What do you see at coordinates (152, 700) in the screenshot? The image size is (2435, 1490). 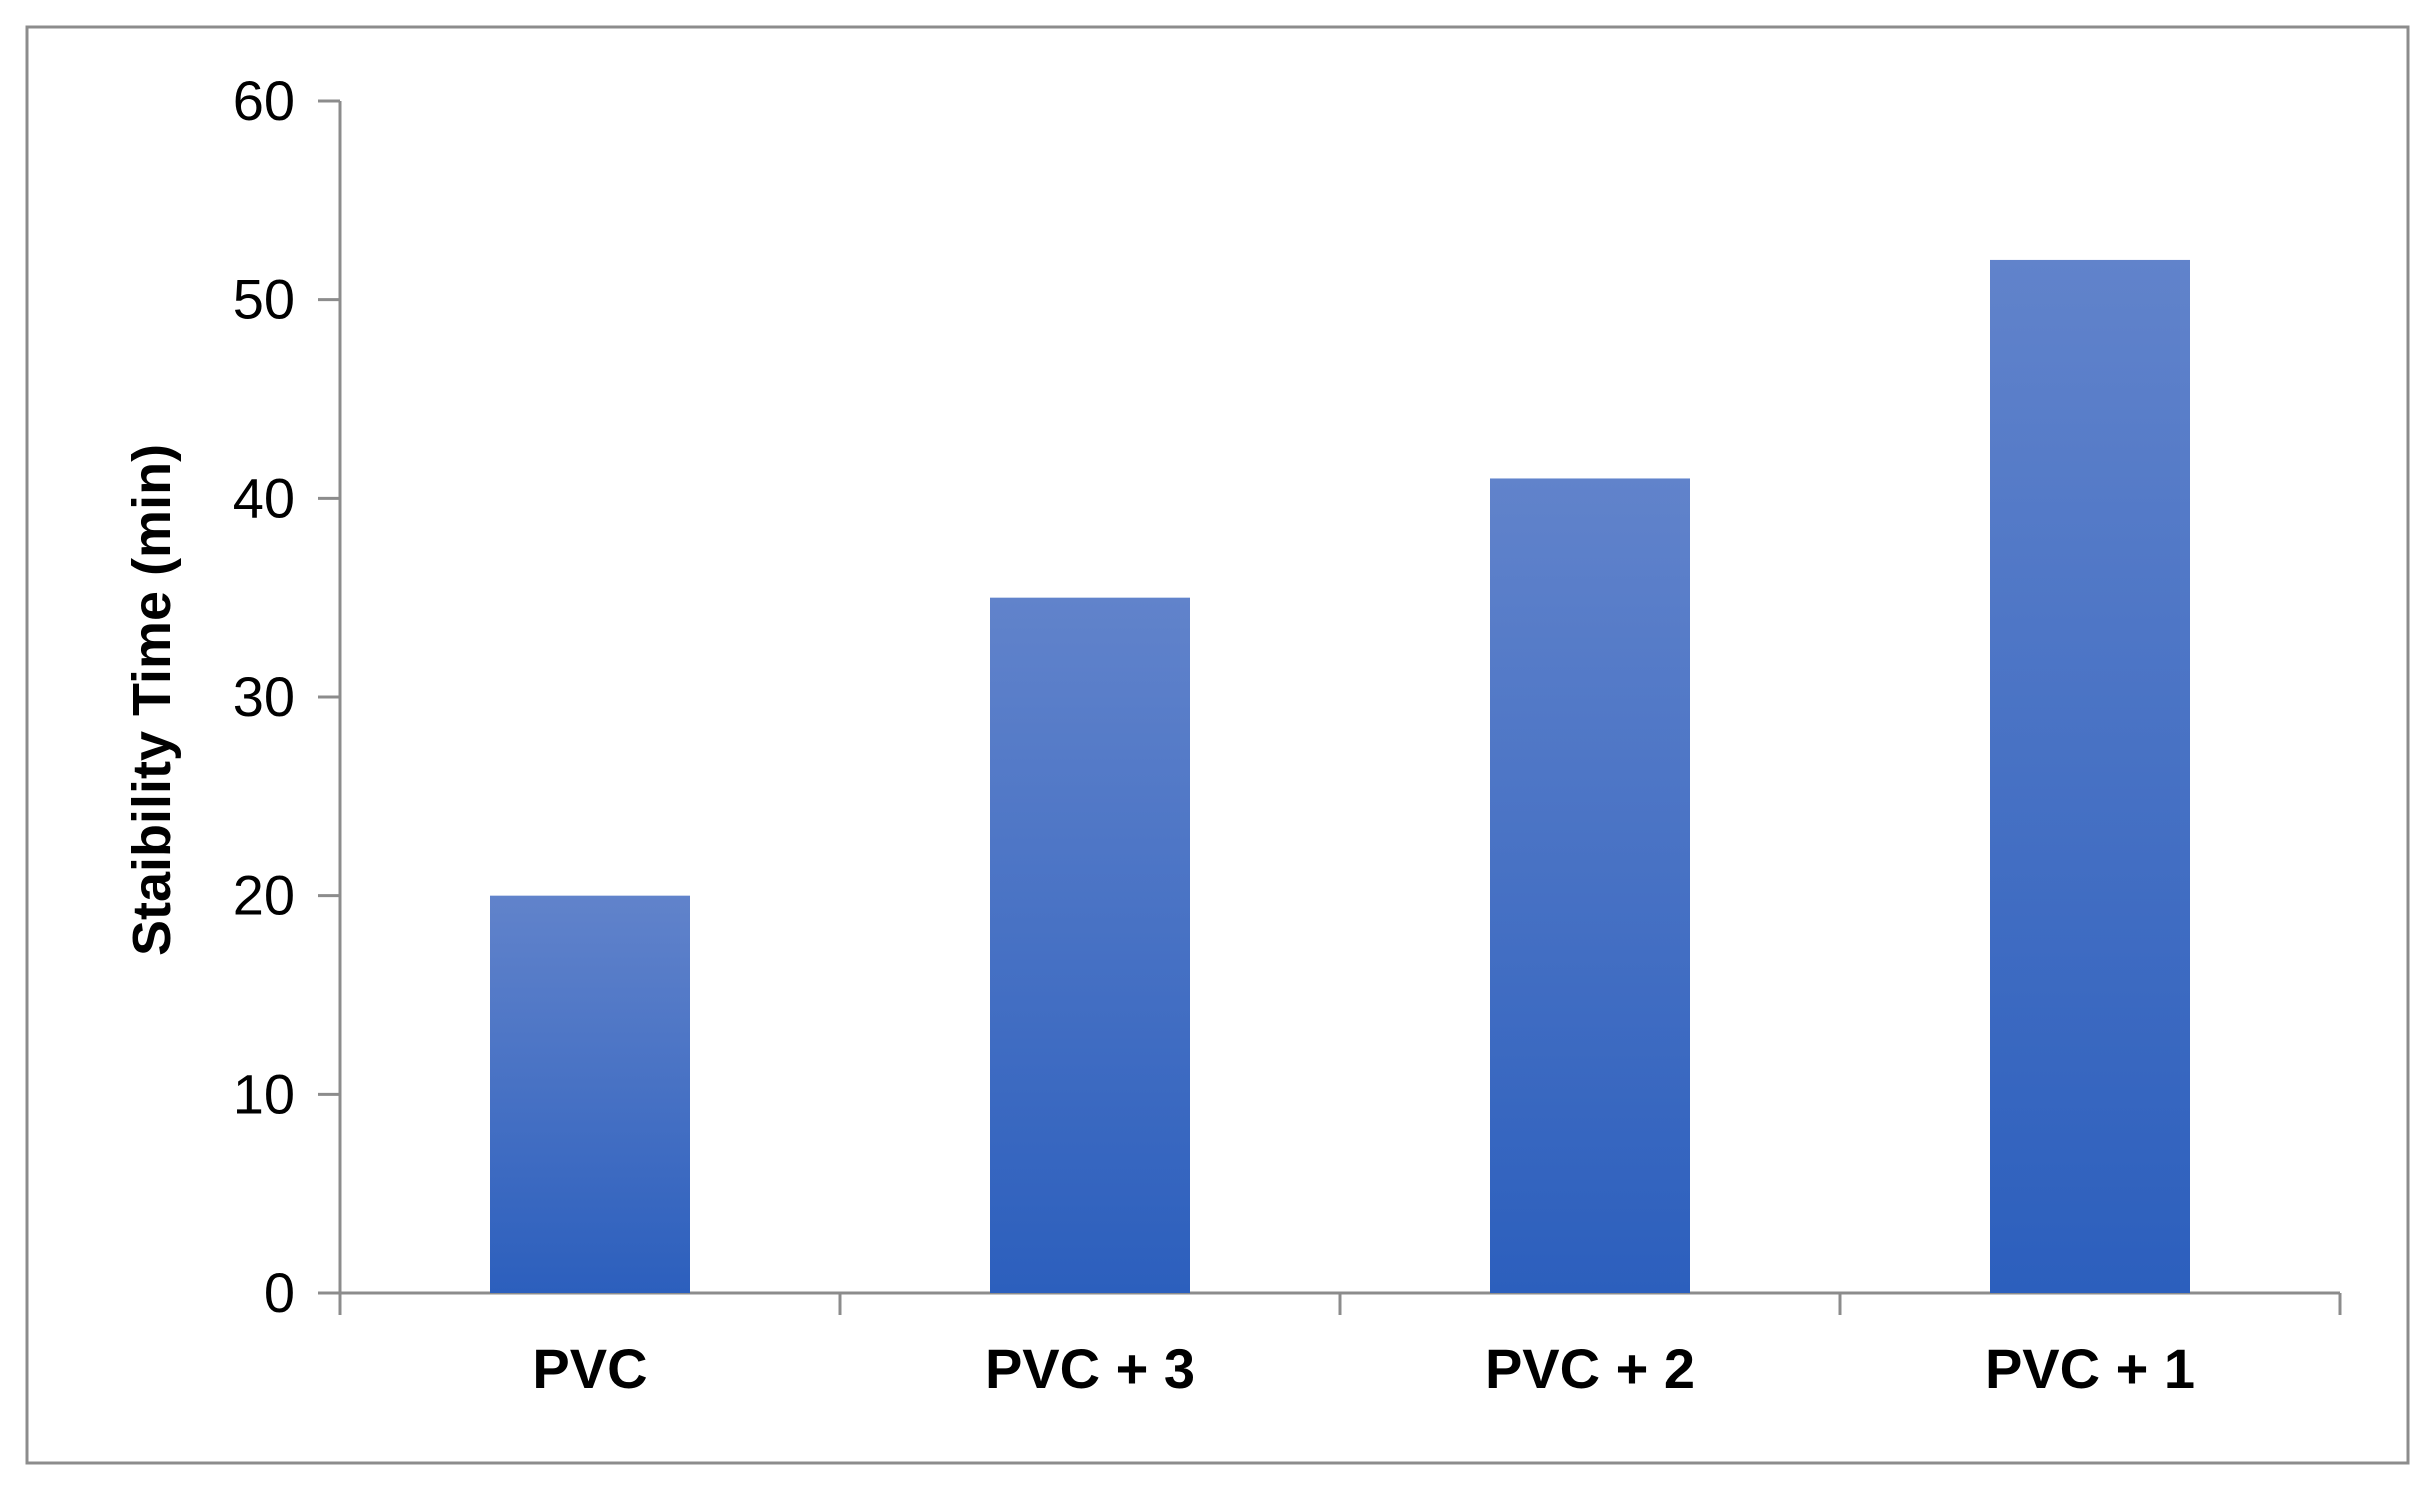 I see `y-axis-label: Staibility Time (min)` at bounding box center [152, 700].